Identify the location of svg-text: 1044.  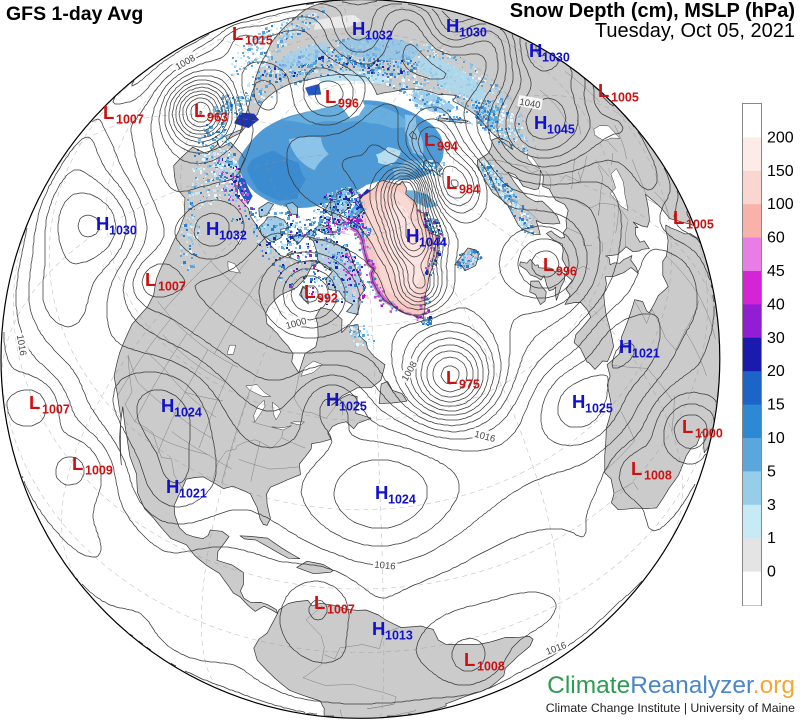
(433, 243).